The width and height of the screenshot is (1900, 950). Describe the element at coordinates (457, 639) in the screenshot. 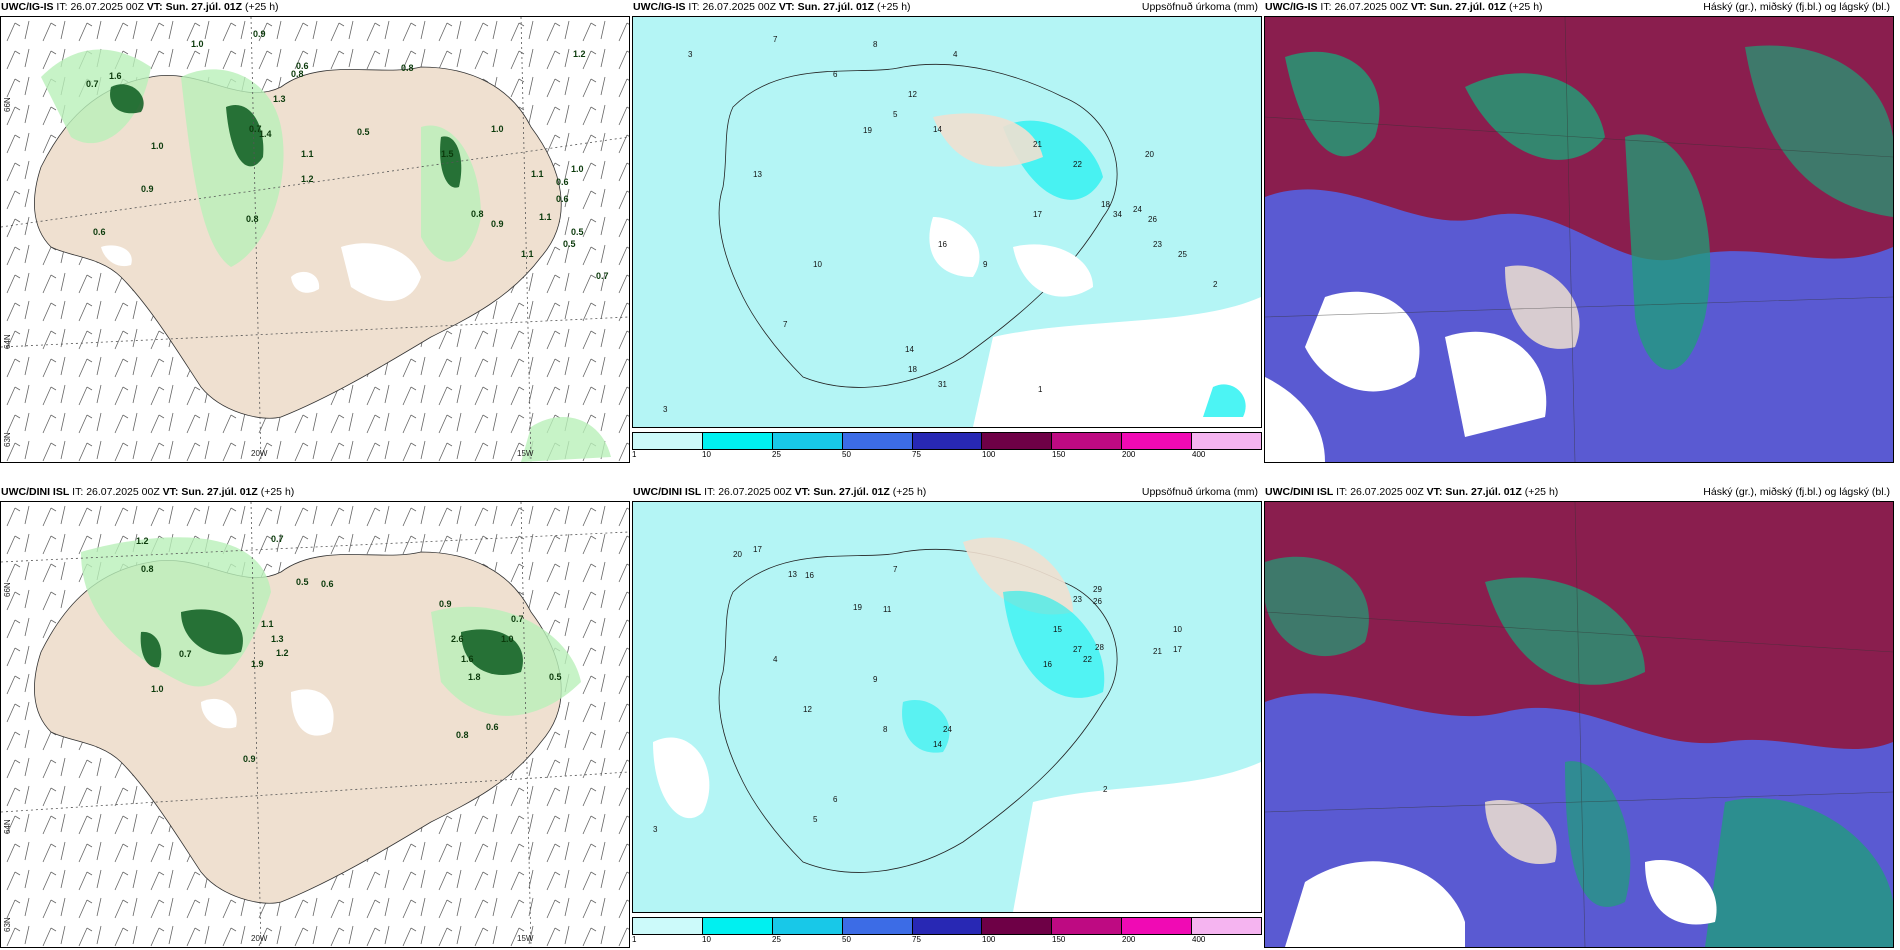

I see `value-label: 2.6` at that location.